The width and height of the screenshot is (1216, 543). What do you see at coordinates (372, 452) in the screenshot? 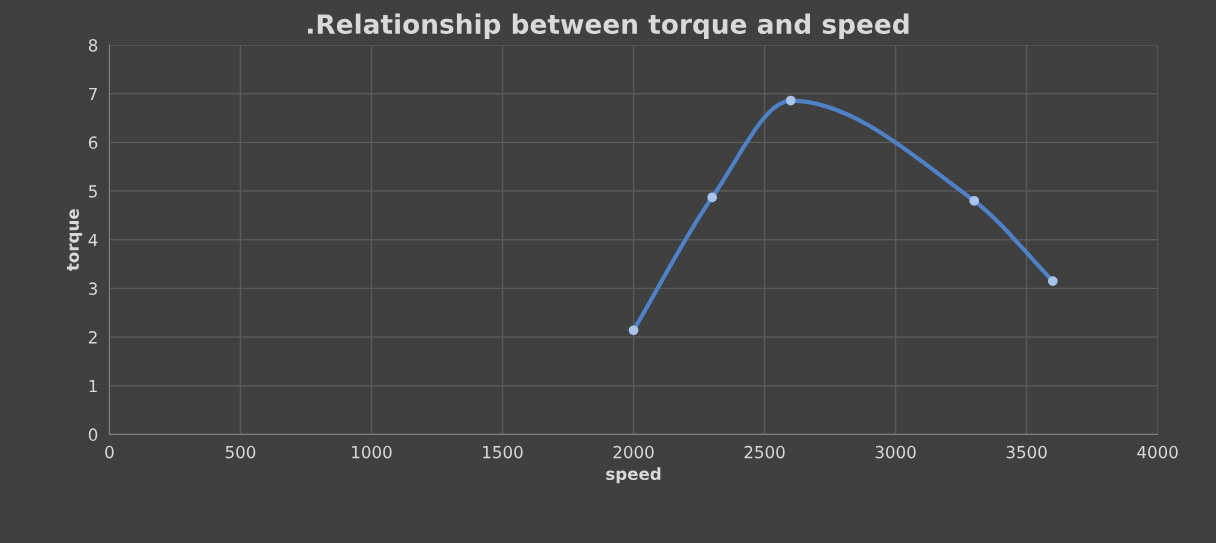
I see `x-tick-label: 1000` at bounding box center [372, 452].